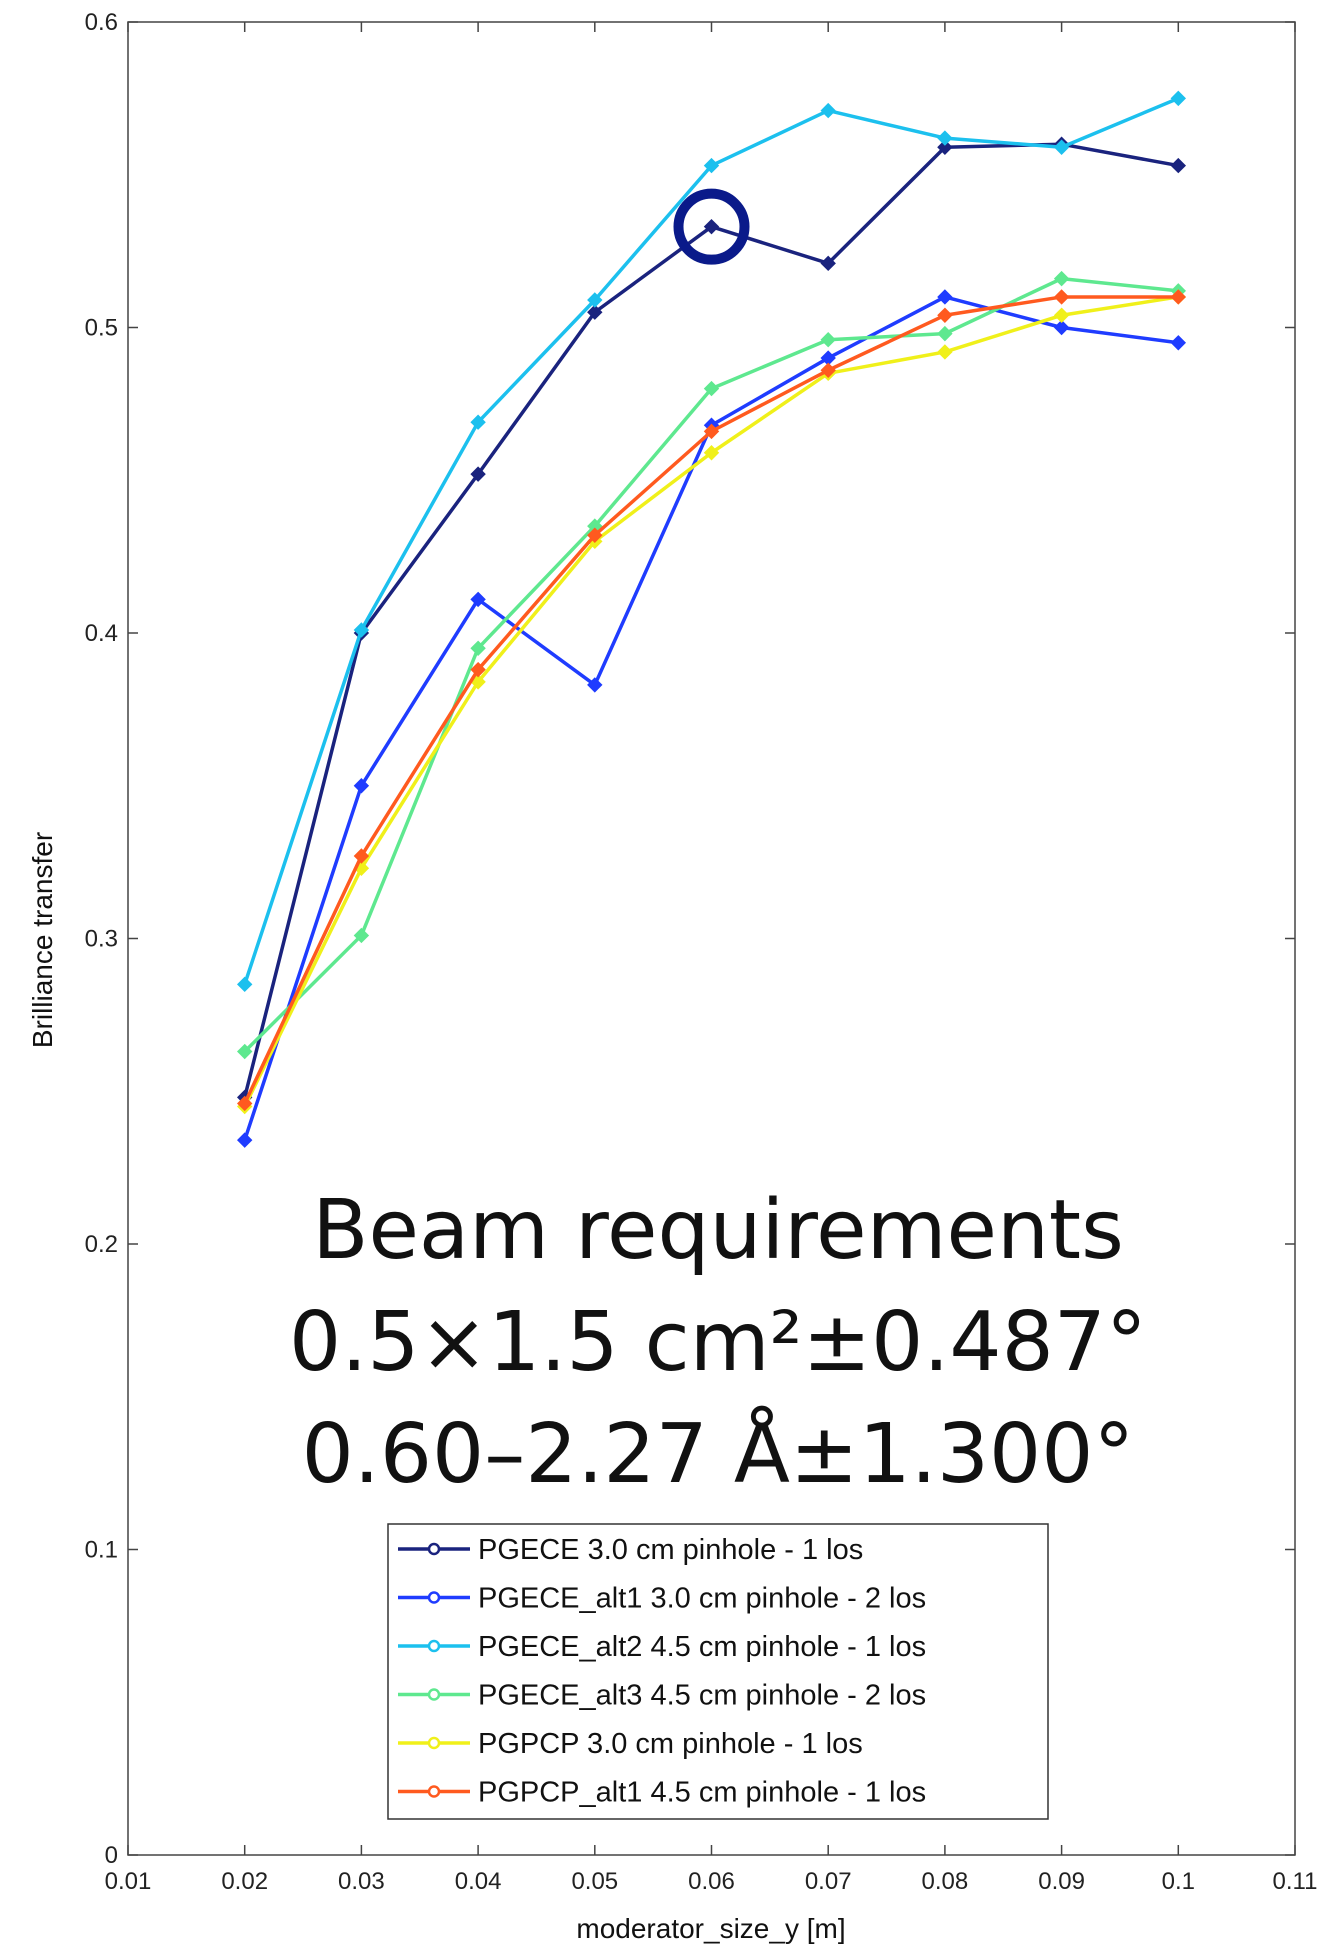 Image resolution: width=1335 pixels, height=1956 pixels. What do you see at coordinates (945, 1881) in the screenshot?
I see `x-tick-label: 0.08` at bounding box center [945, 1881].